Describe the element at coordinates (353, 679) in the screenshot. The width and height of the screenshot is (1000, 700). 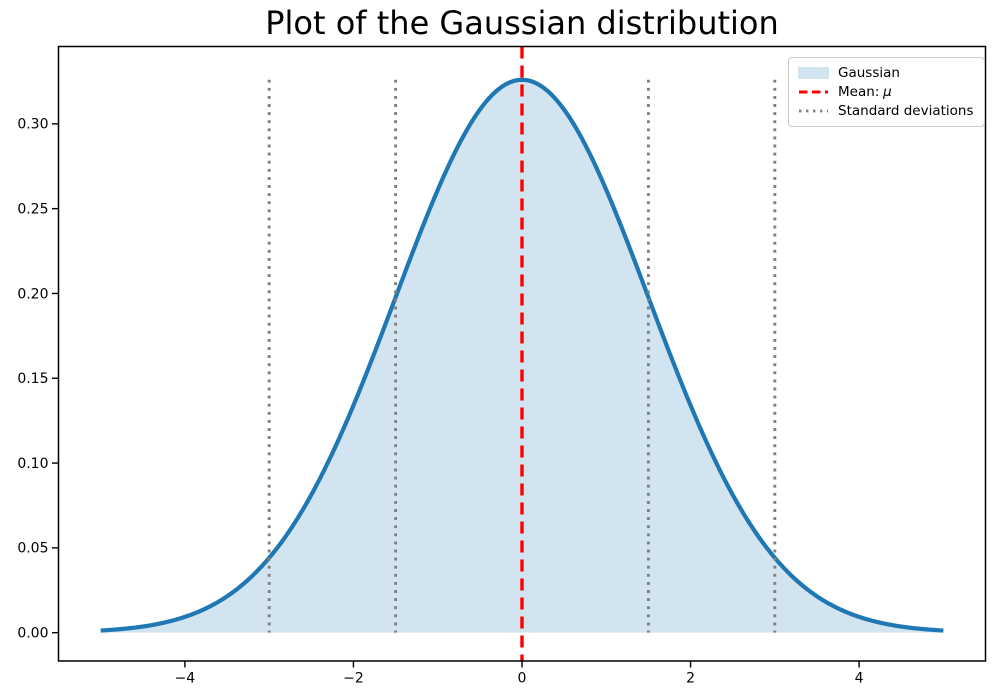
I see `x-tick-label: −2` at that location.